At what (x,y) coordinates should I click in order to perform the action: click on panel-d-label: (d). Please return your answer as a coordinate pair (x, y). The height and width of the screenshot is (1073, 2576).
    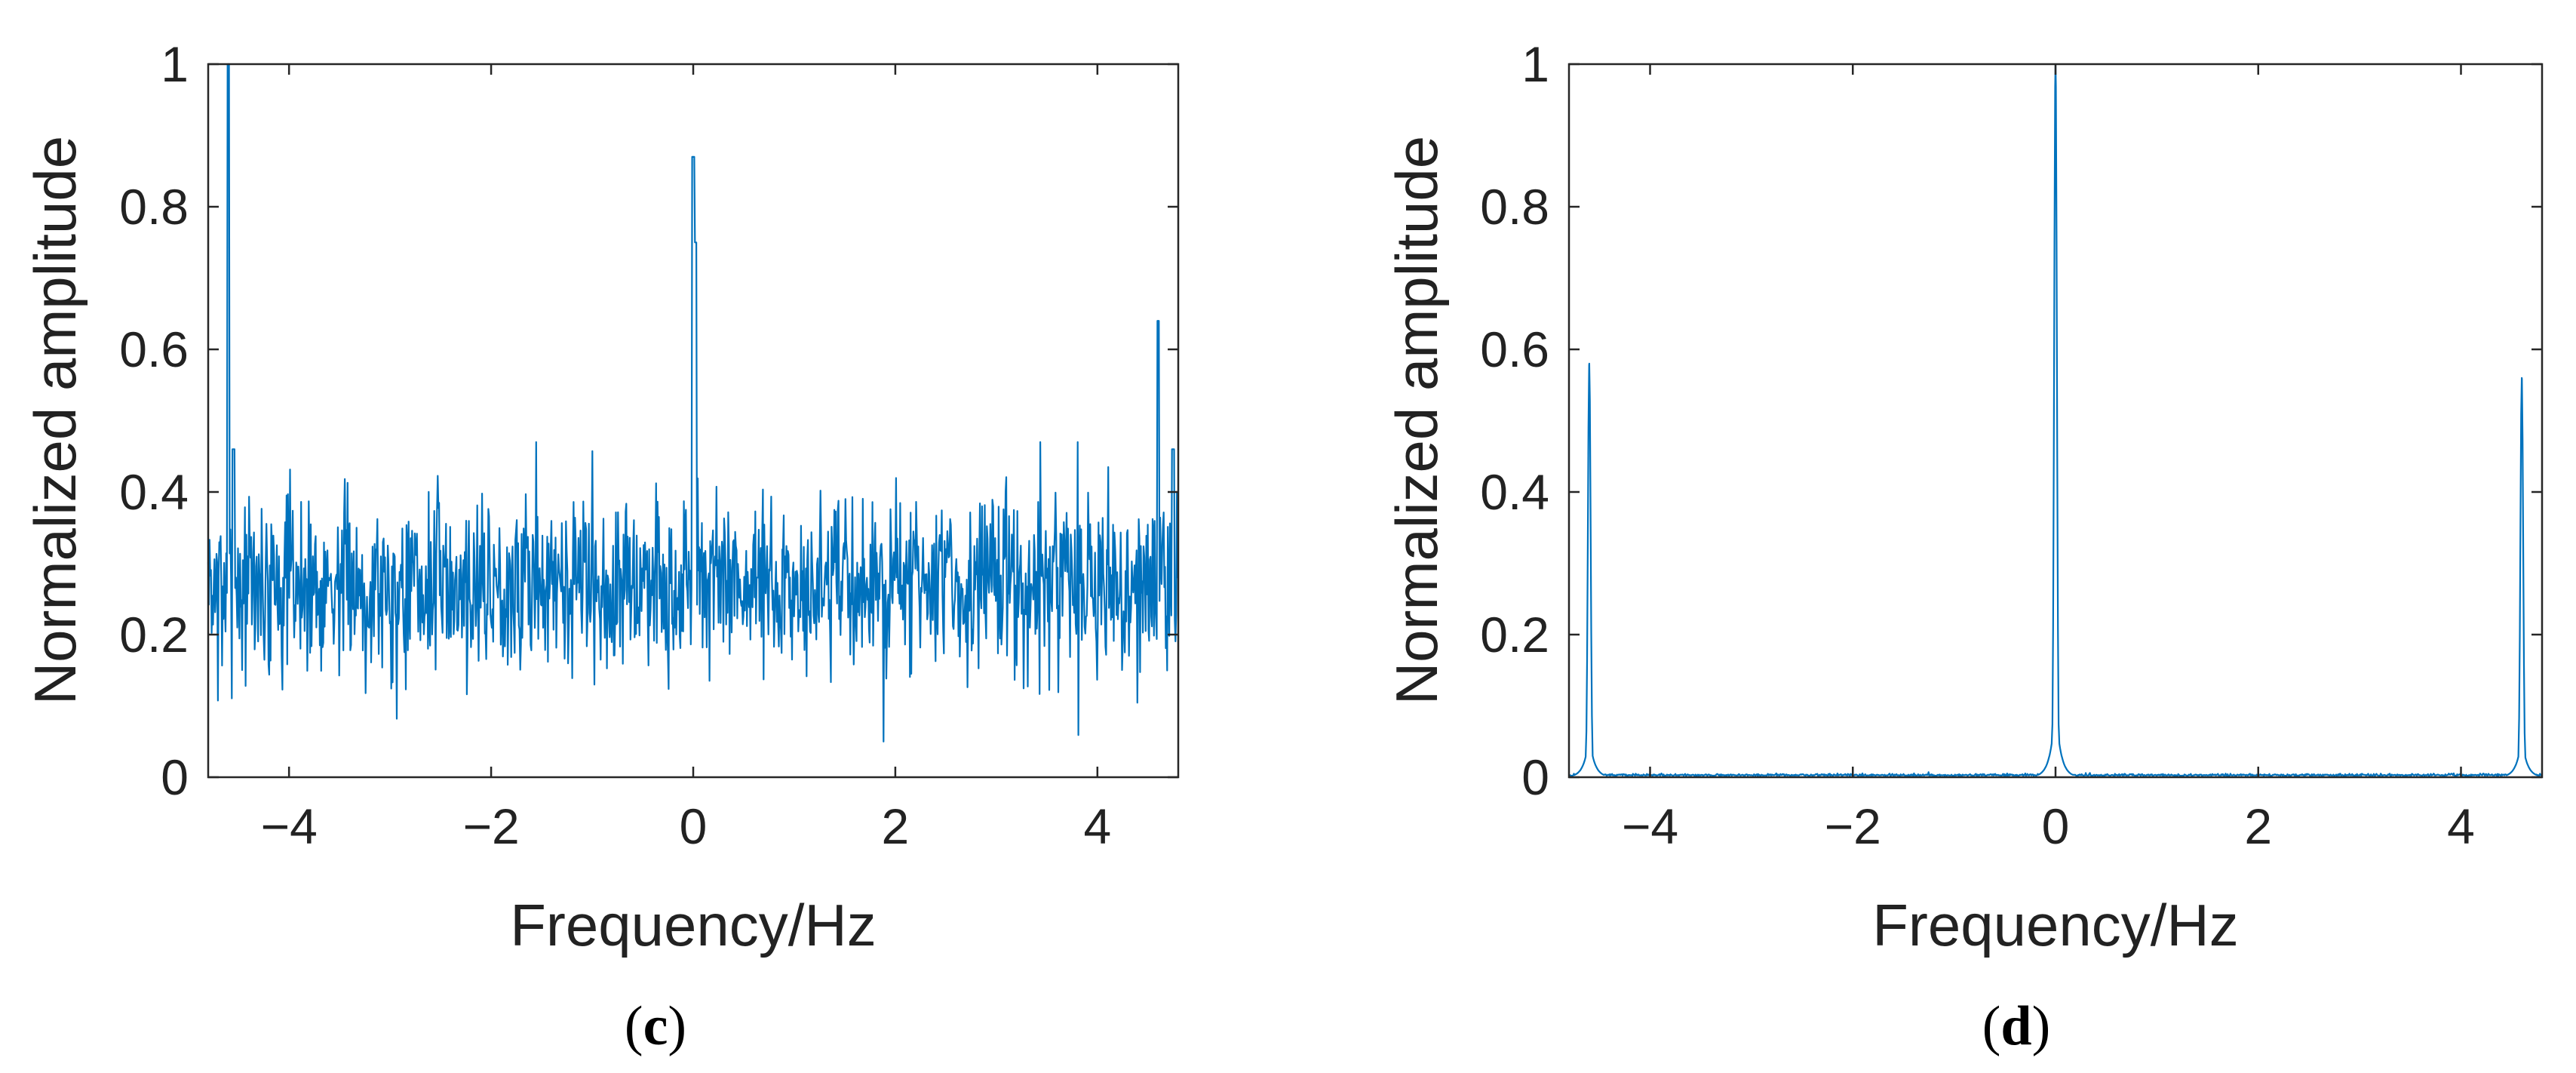
    Looking at the image, I should click on (2016, 1026).